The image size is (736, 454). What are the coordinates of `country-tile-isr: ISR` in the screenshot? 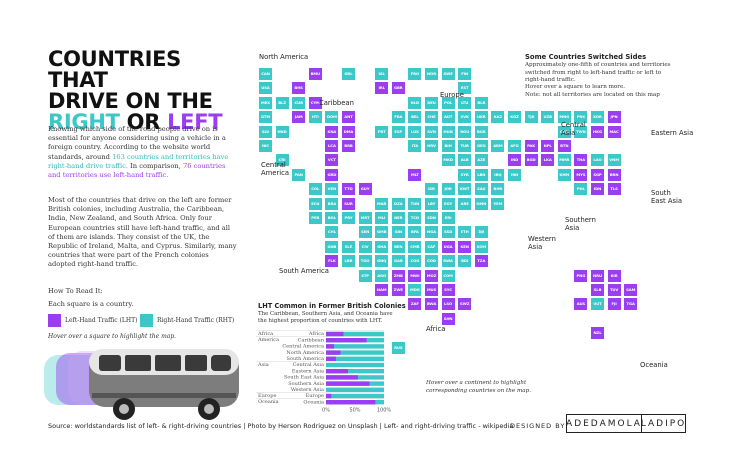 It's located at (431, 189).